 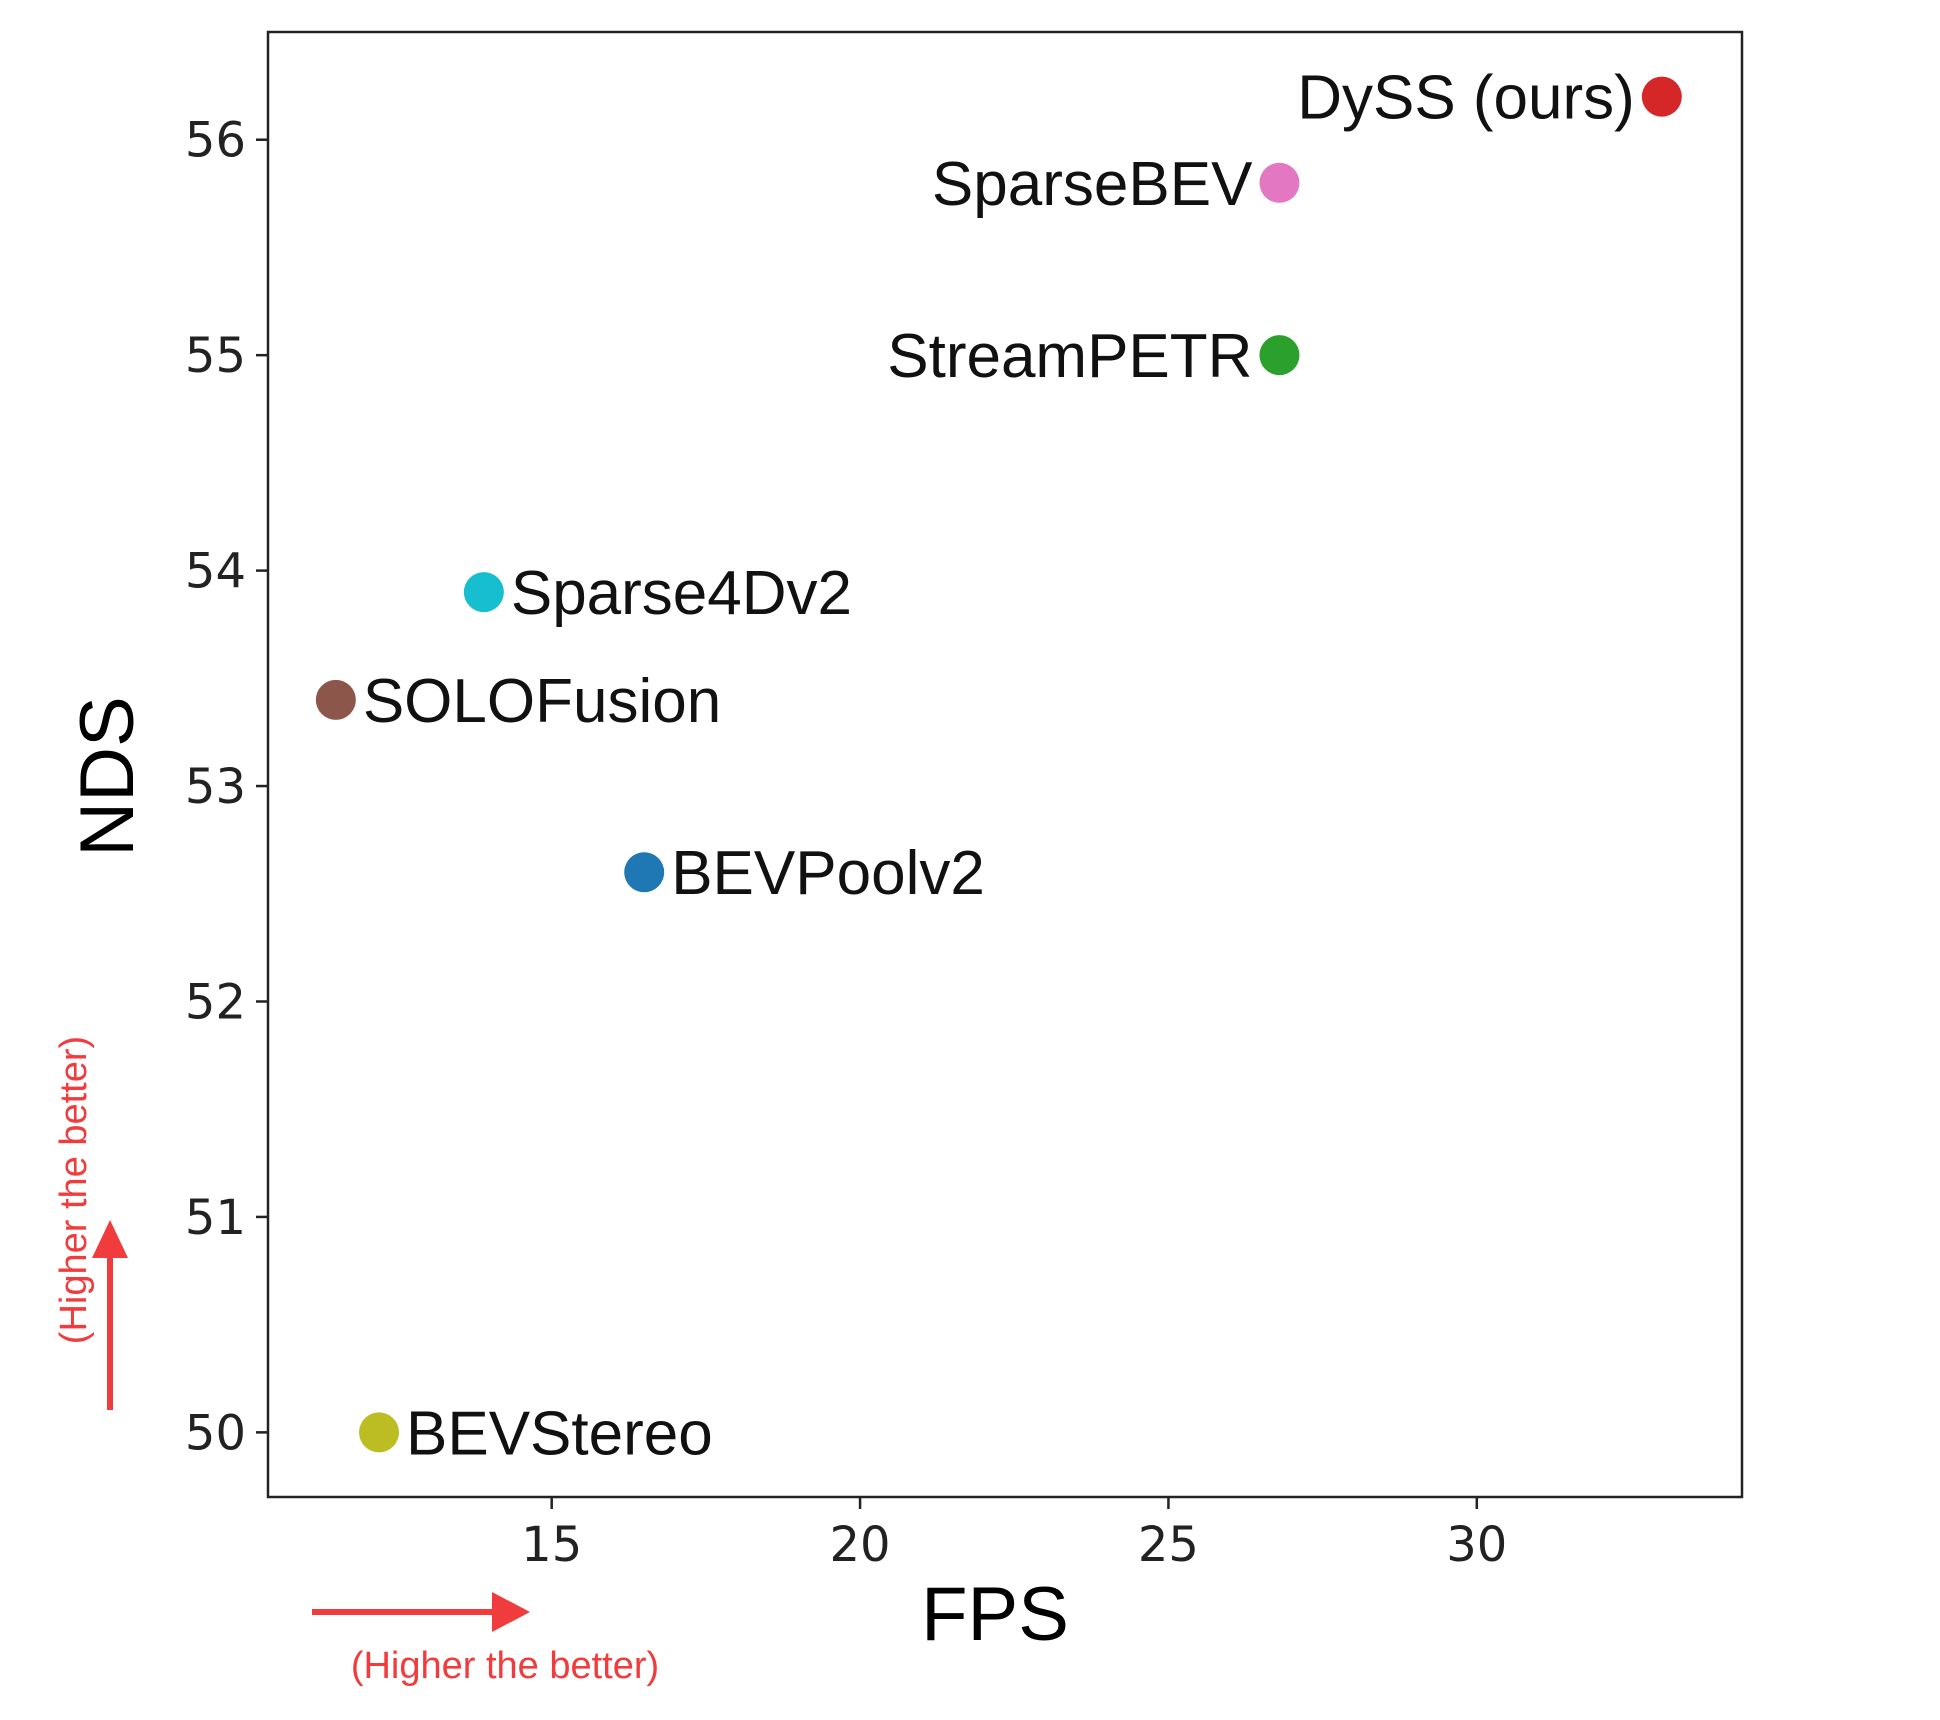 I want to click on x-tick-label: 20, so click(x=860, y=1545).